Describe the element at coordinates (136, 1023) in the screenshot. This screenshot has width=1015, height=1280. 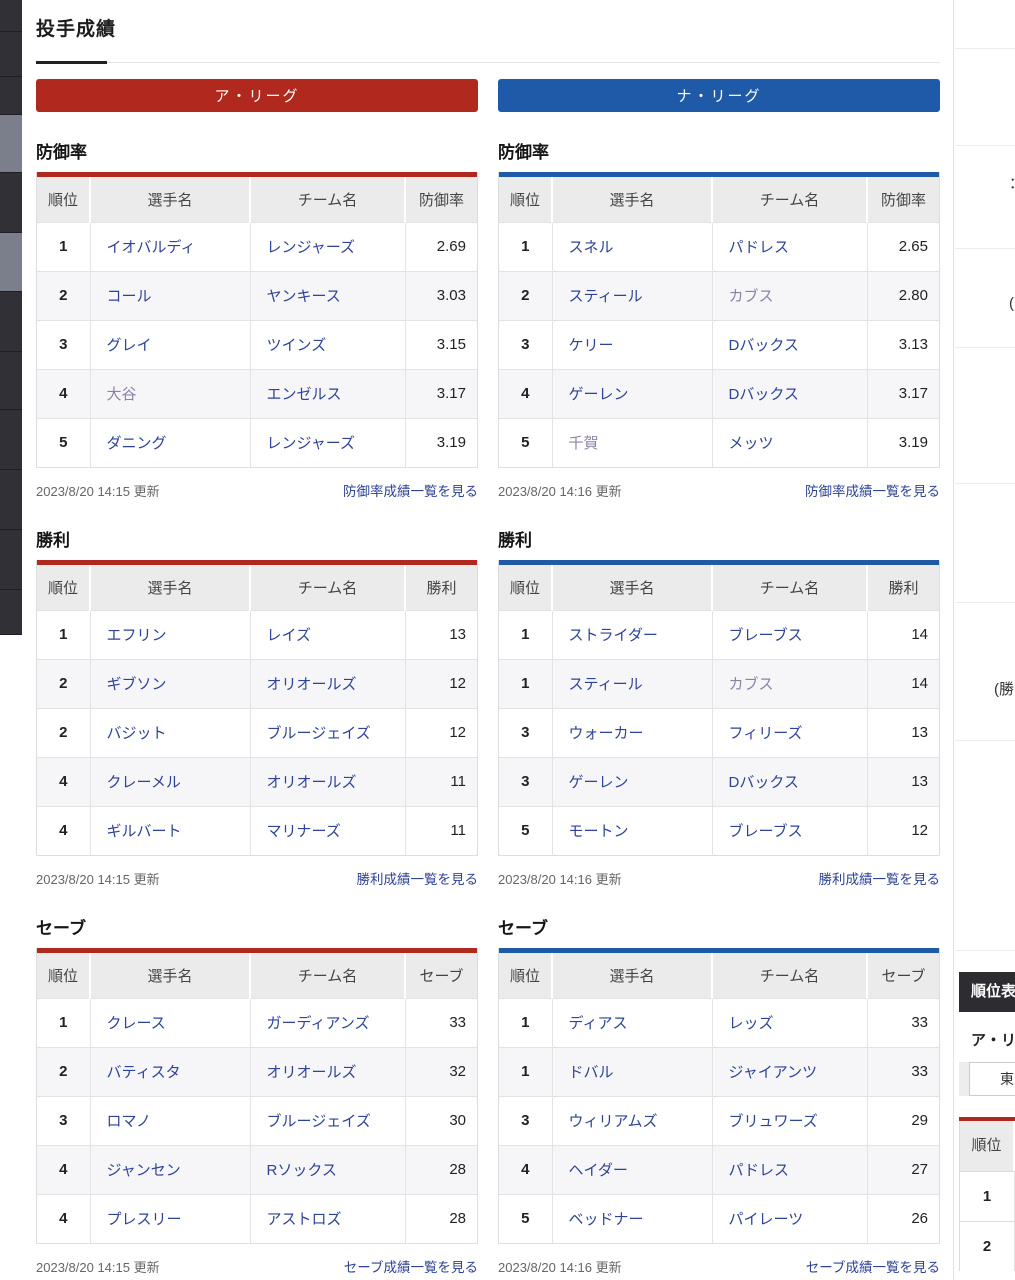
I see `player-link: クレース` at that location.